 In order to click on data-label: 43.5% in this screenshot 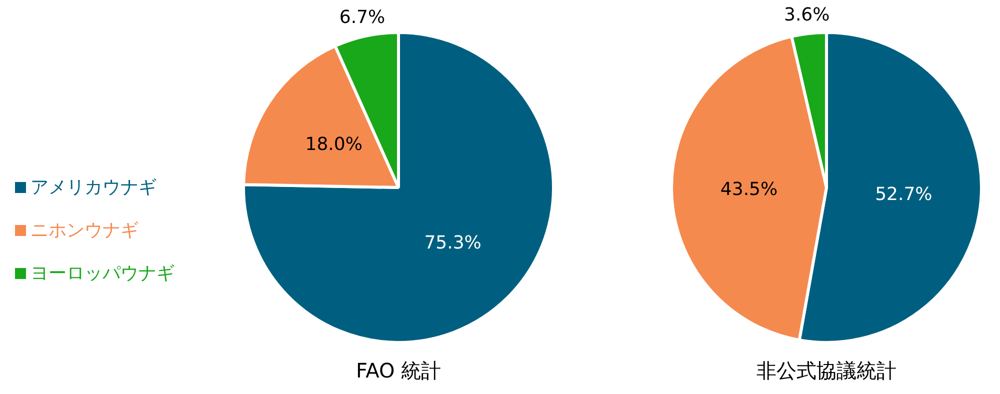, I will do `click(749, 189)`.